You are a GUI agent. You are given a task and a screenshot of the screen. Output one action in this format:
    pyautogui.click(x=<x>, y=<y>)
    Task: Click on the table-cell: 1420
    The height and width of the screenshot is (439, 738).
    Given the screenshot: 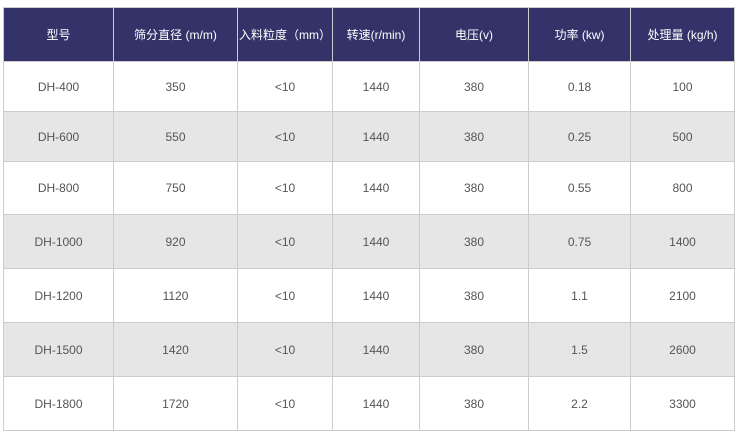 What is the action you would take?
    pyautogui.click(x=175, y=349)
    